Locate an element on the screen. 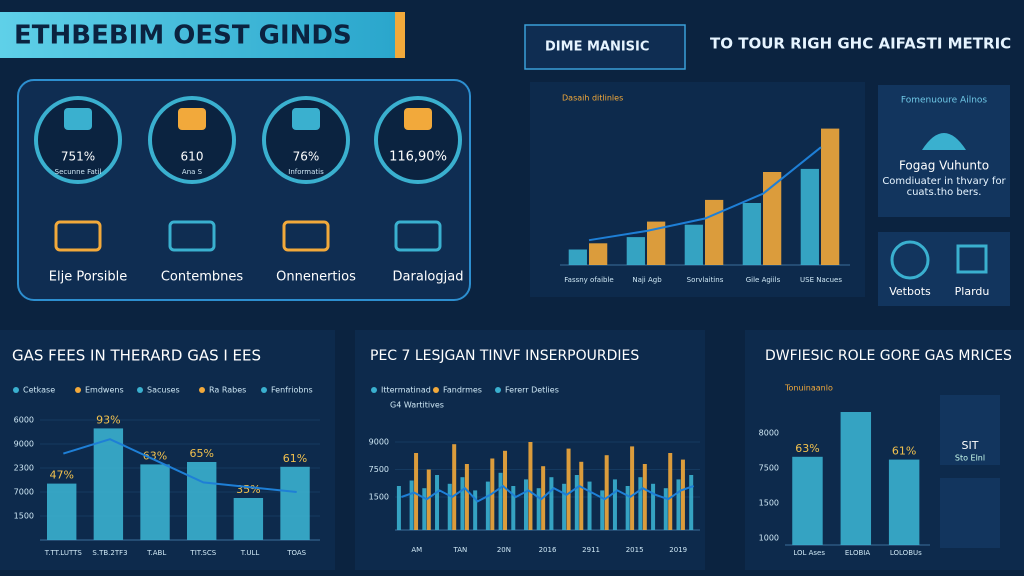 The width and height of the screenshot is (1024, 576). side-icon is located at coordinates (944, 141).